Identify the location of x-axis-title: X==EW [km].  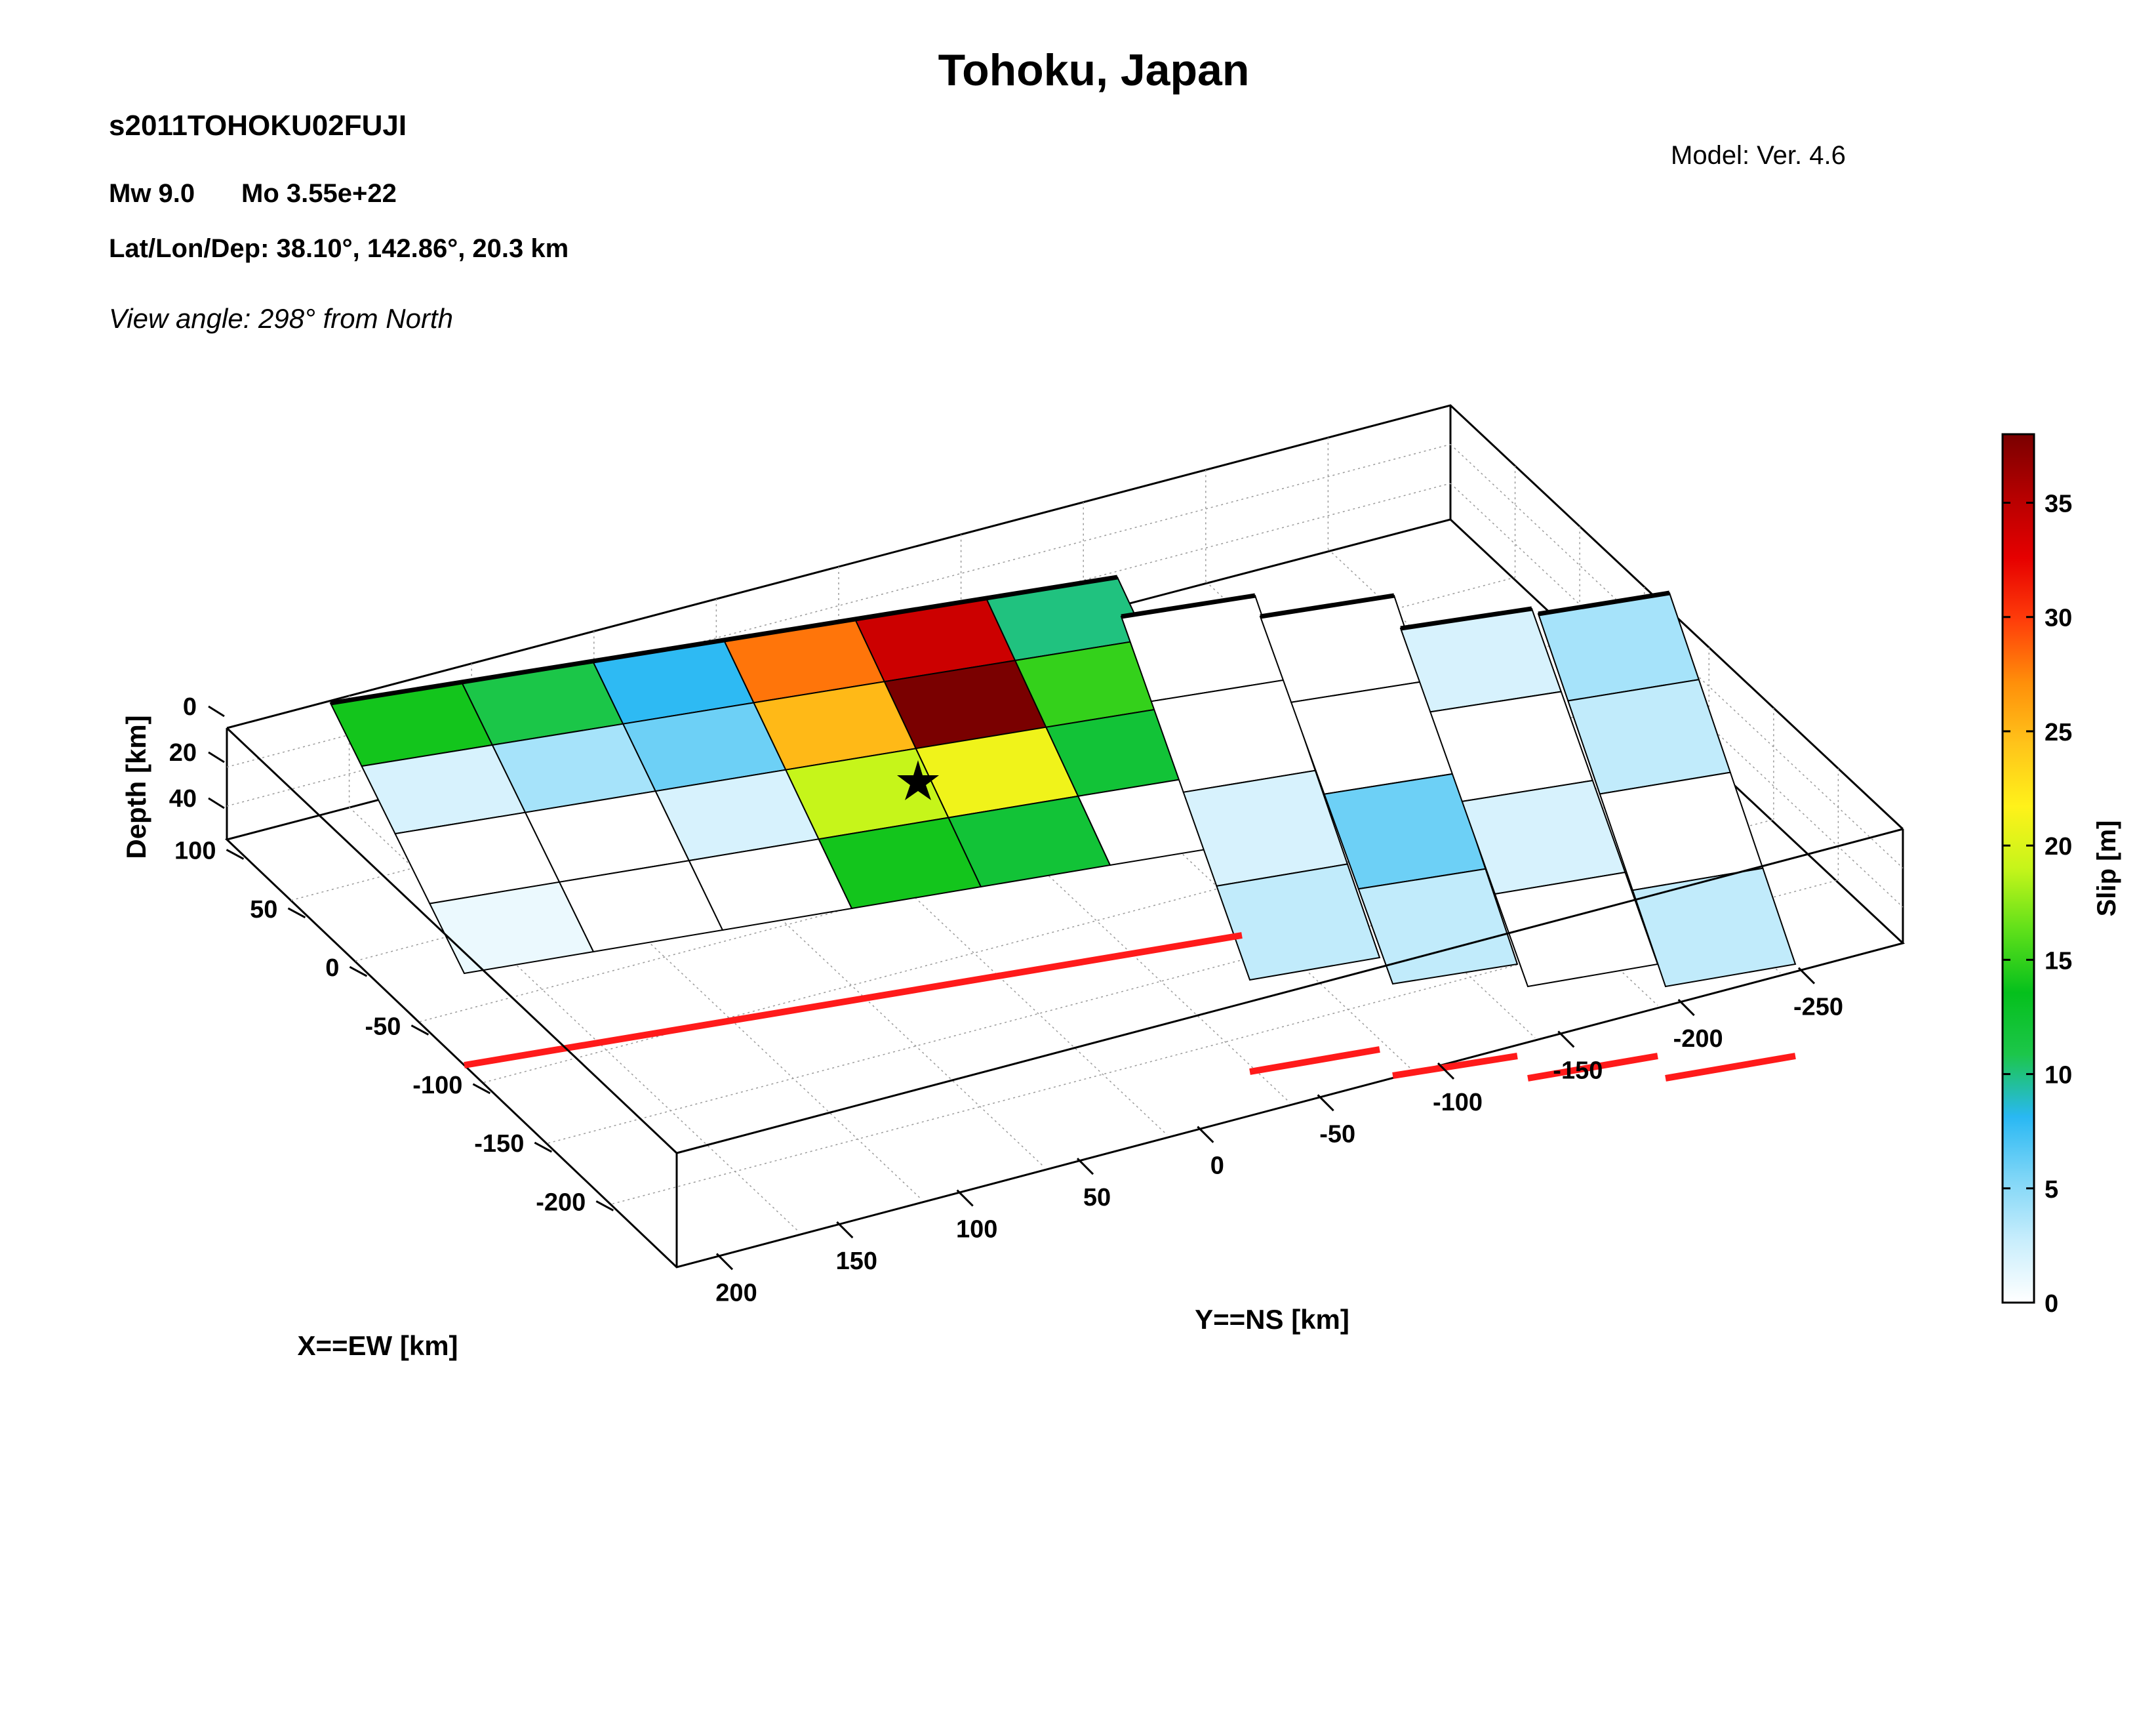
(378, 1345).